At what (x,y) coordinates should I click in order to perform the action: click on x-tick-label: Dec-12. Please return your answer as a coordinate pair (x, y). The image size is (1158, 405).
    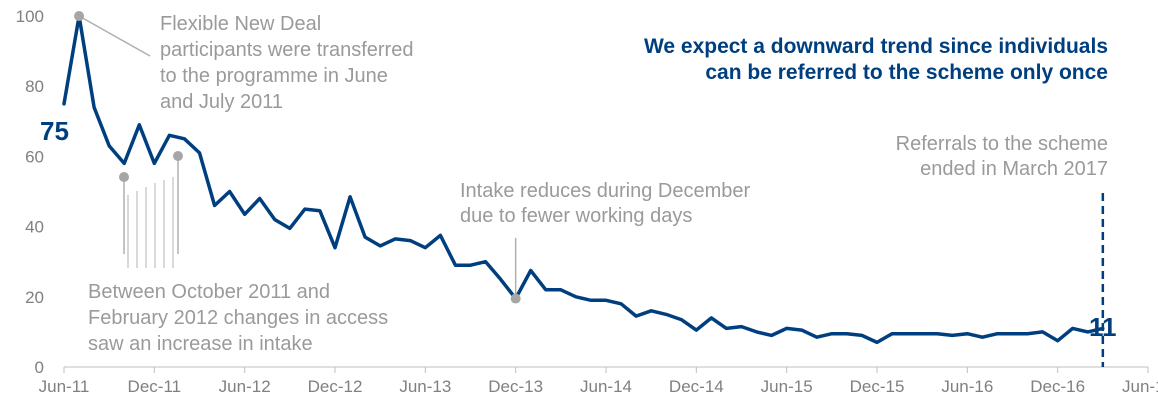
    Looking at the image, I should click on (335, 386).